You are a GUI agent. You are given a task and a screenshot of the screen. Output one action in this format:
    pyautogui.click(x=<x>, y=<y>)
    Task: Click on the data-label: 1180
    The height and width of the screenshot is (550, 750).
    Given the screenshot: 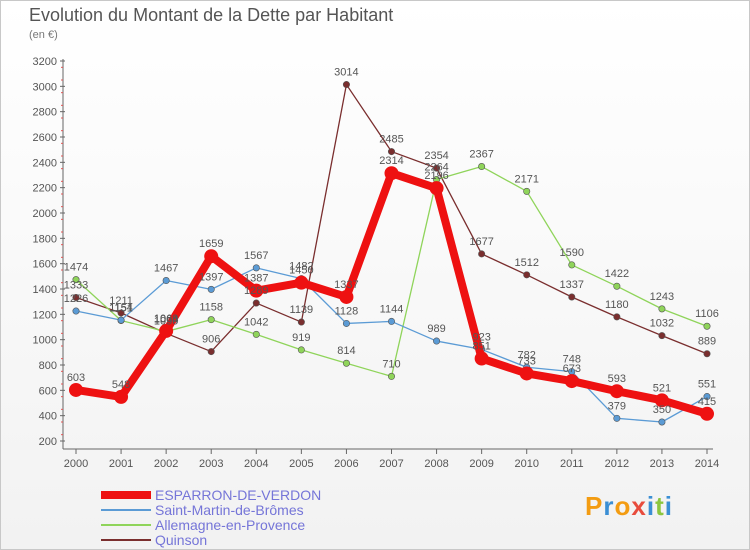 What is the action you would take?
    pyautogui.click(x=617, y=305)
    